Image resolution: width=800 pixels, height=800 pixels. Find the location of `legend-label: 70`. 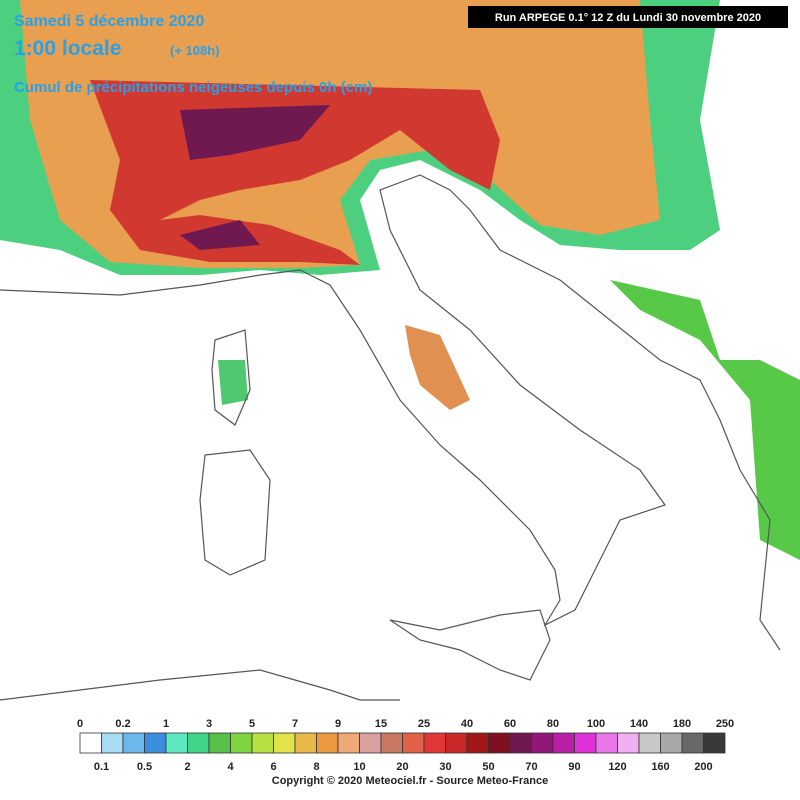

legend-label: 70 is located at coordinates (531, 767).